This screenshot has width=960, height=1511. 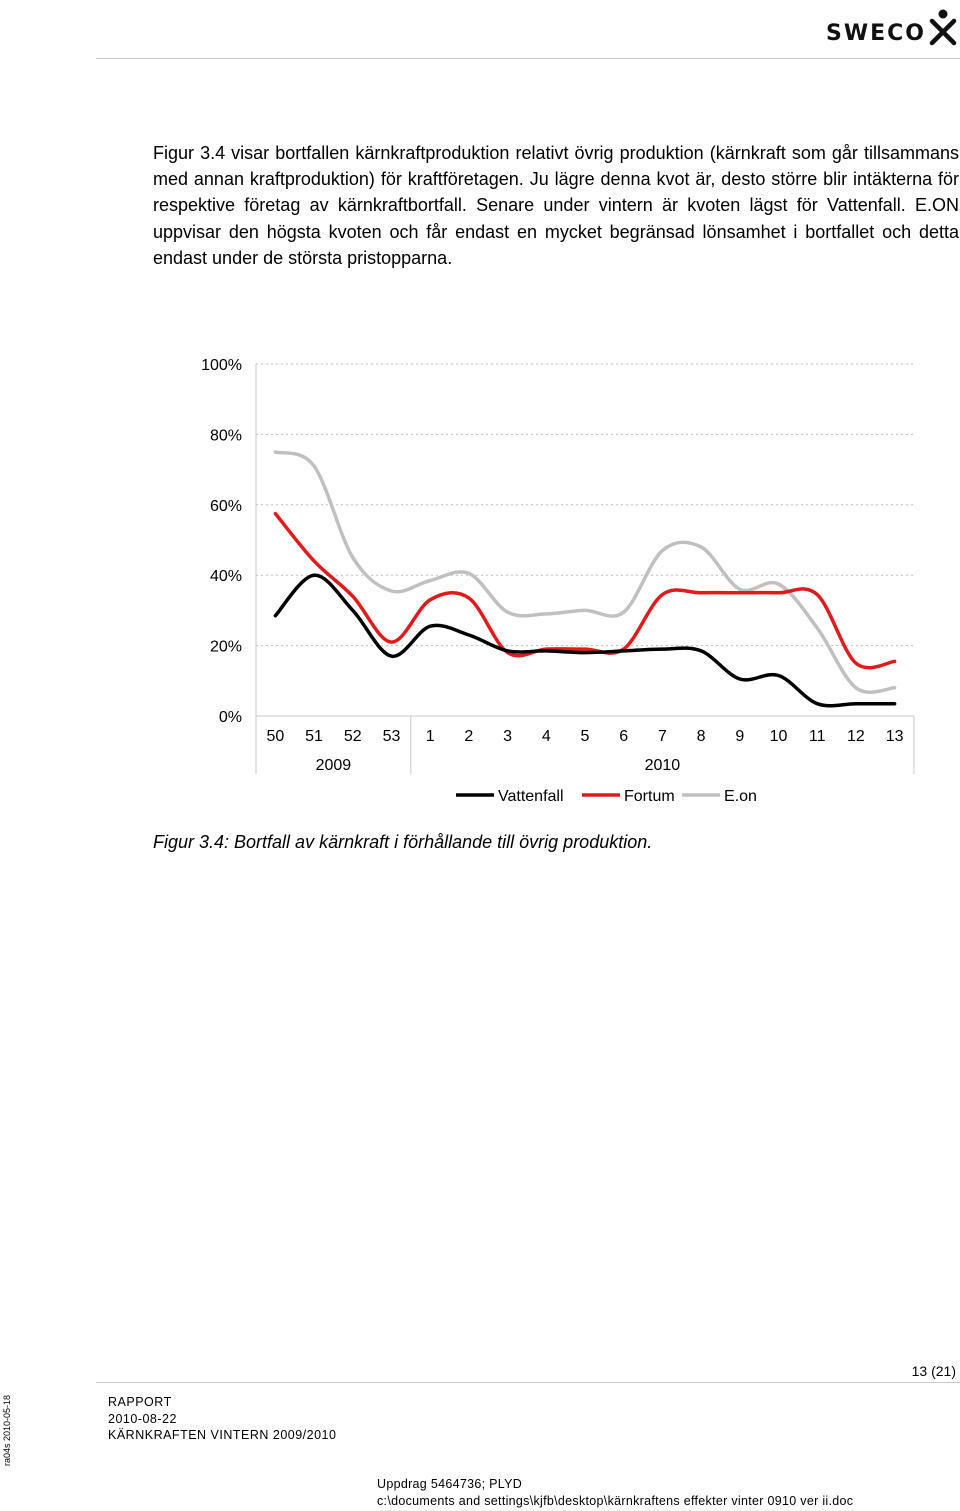 What do you see at coordinates (226, 435) in the screenshot?
I see `y-tick-label: 80%` at bounding box center [226, 435].